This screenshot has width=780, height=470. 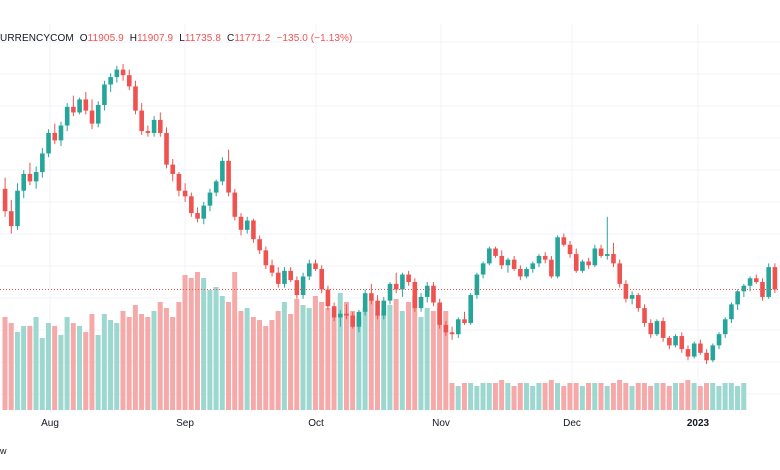 I want to click on x-tick-nov: Nov, so click(x=441, y=423).